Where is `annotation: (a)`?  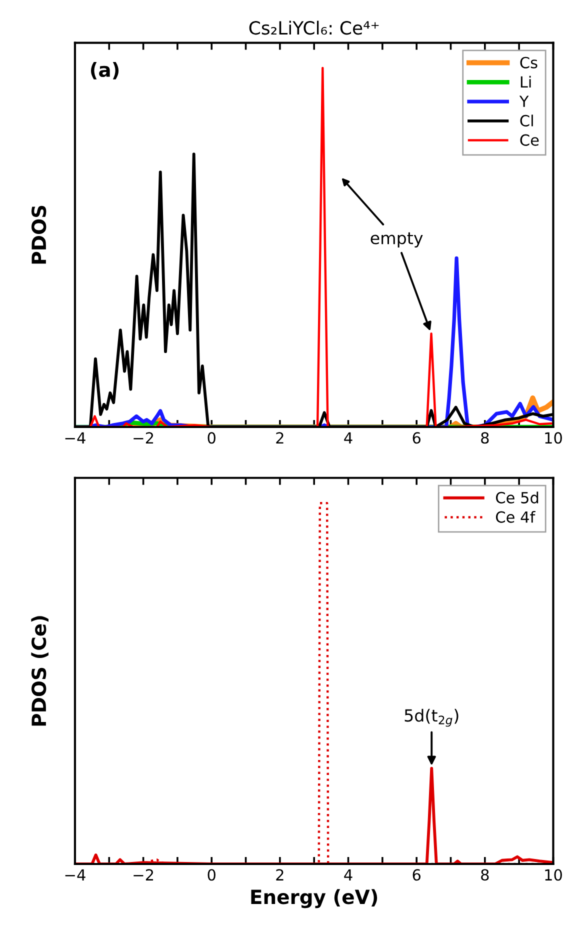
annotation: (a) is located at coordinates (104, 71).